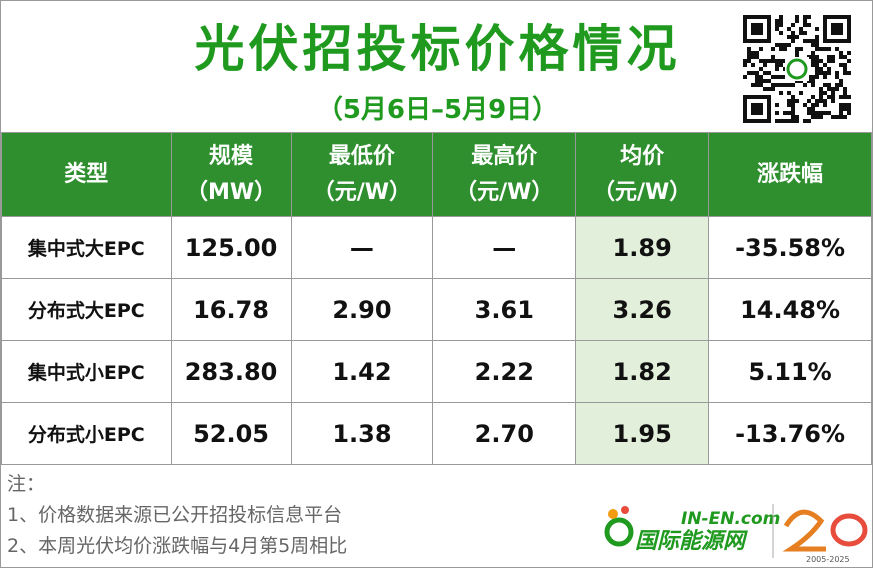  What do you see at coordinates (504, 371) in the screenshot?
I see `table-cell: 2.22` at bounding box center [504, 371].